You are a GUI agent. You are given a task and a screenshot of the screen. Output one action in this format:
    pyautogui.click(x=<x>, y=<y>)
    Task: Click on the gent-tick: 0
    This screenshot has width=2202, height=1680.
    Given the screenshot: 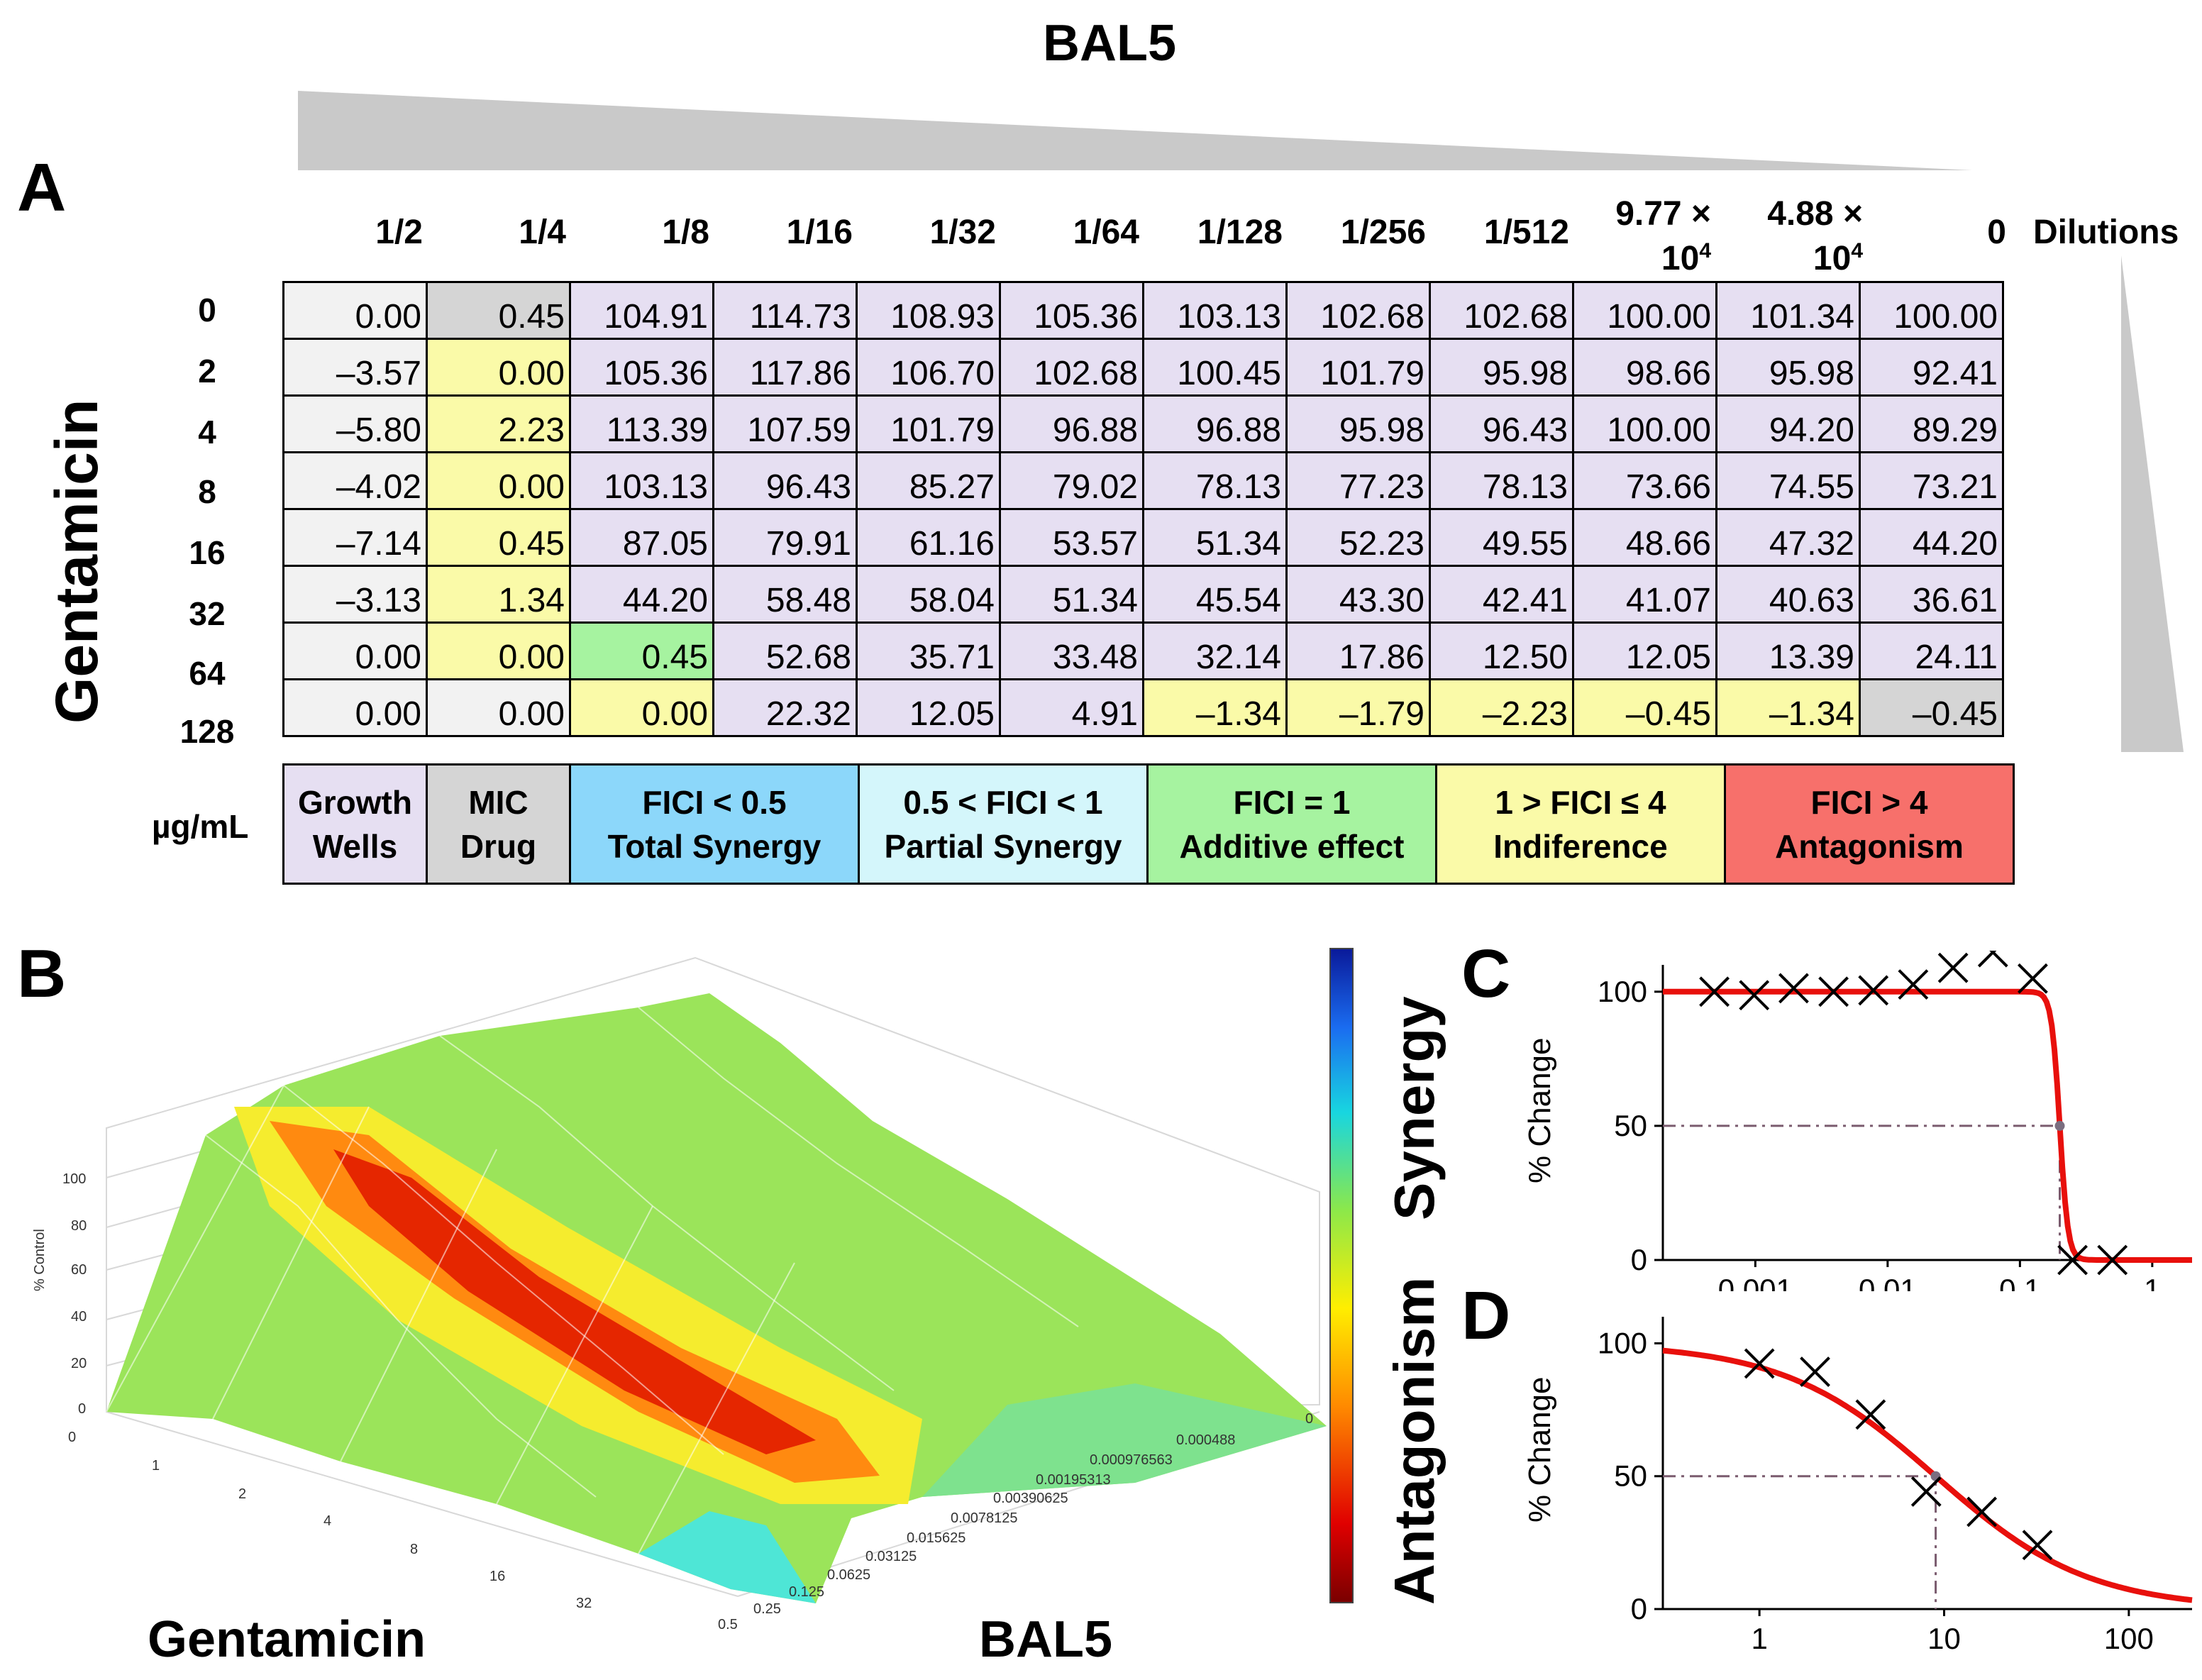 What is the action you would take?
    pyautogui.click(x=72, y=1437)
    